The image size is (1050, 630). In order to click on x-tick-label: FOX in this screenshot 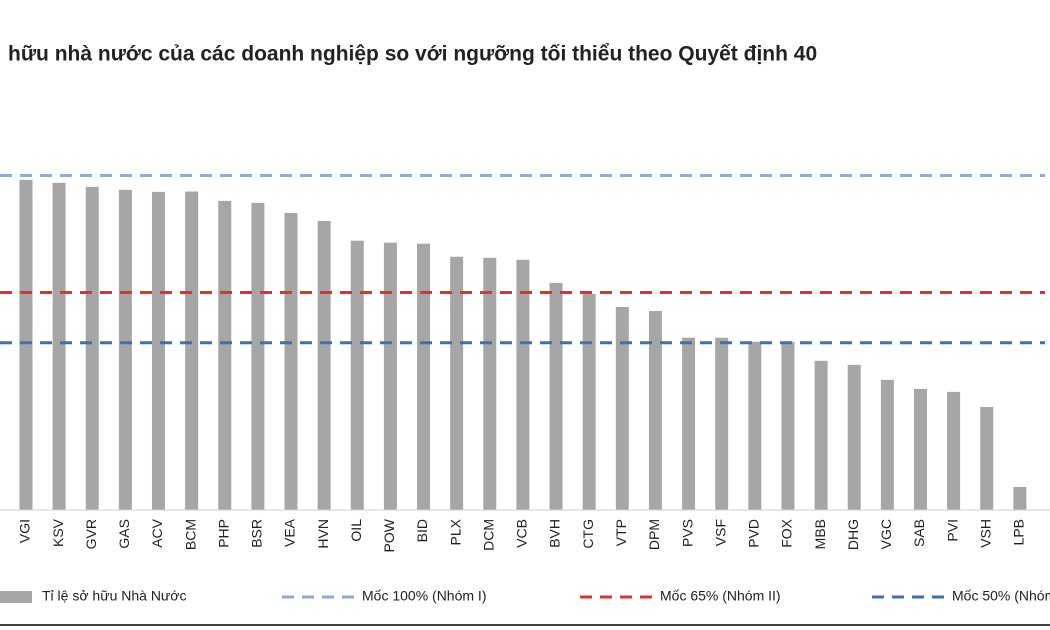, I will do `click(787, 532)`.